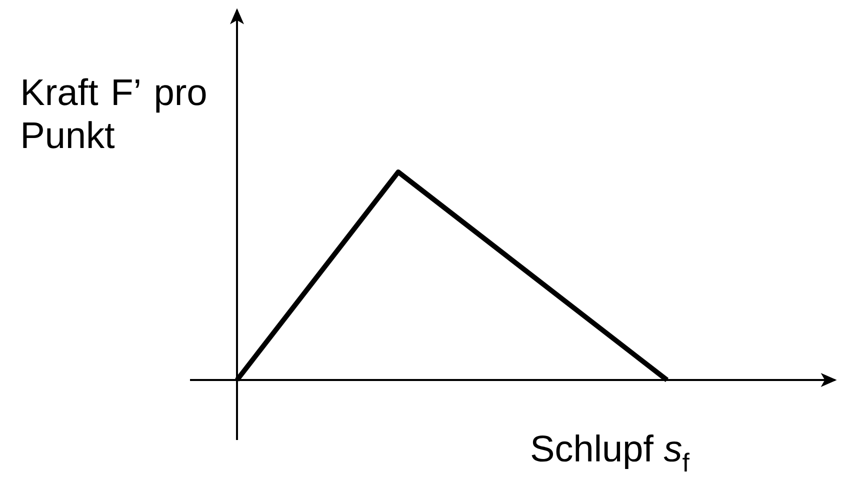 The image size is (859, 483). Describe the element at coordinates (114, 113) in the screenshot. I see `y-axis-title: Kraft F’ pro Punkt` at that location.